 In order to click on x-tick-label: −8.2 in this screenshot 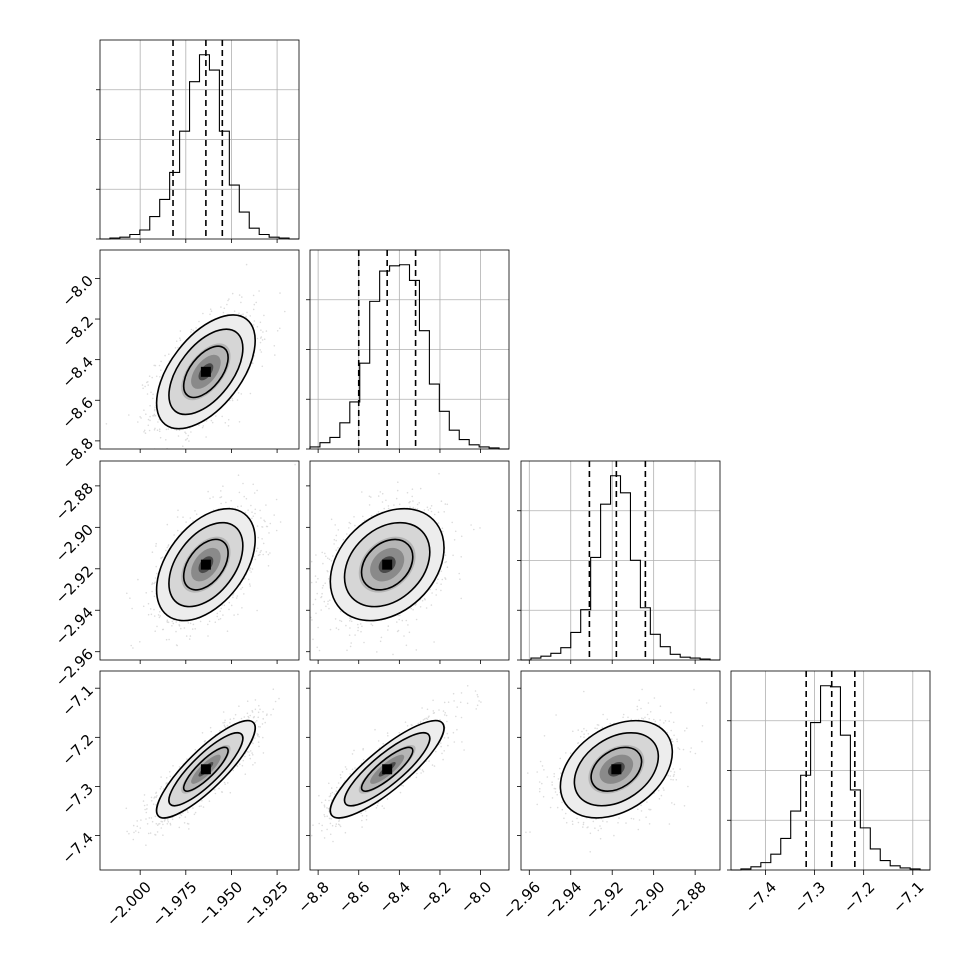, I will do `click(435, 897)`.